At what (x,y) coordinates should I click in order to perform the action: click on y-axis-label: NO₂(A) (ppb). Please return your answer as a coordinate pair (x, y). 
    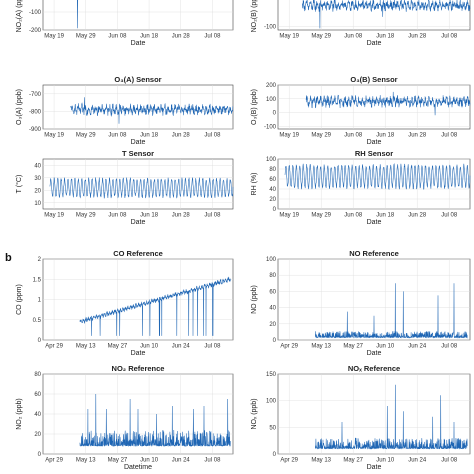
    Looking at the image, I should click on (19, 16).